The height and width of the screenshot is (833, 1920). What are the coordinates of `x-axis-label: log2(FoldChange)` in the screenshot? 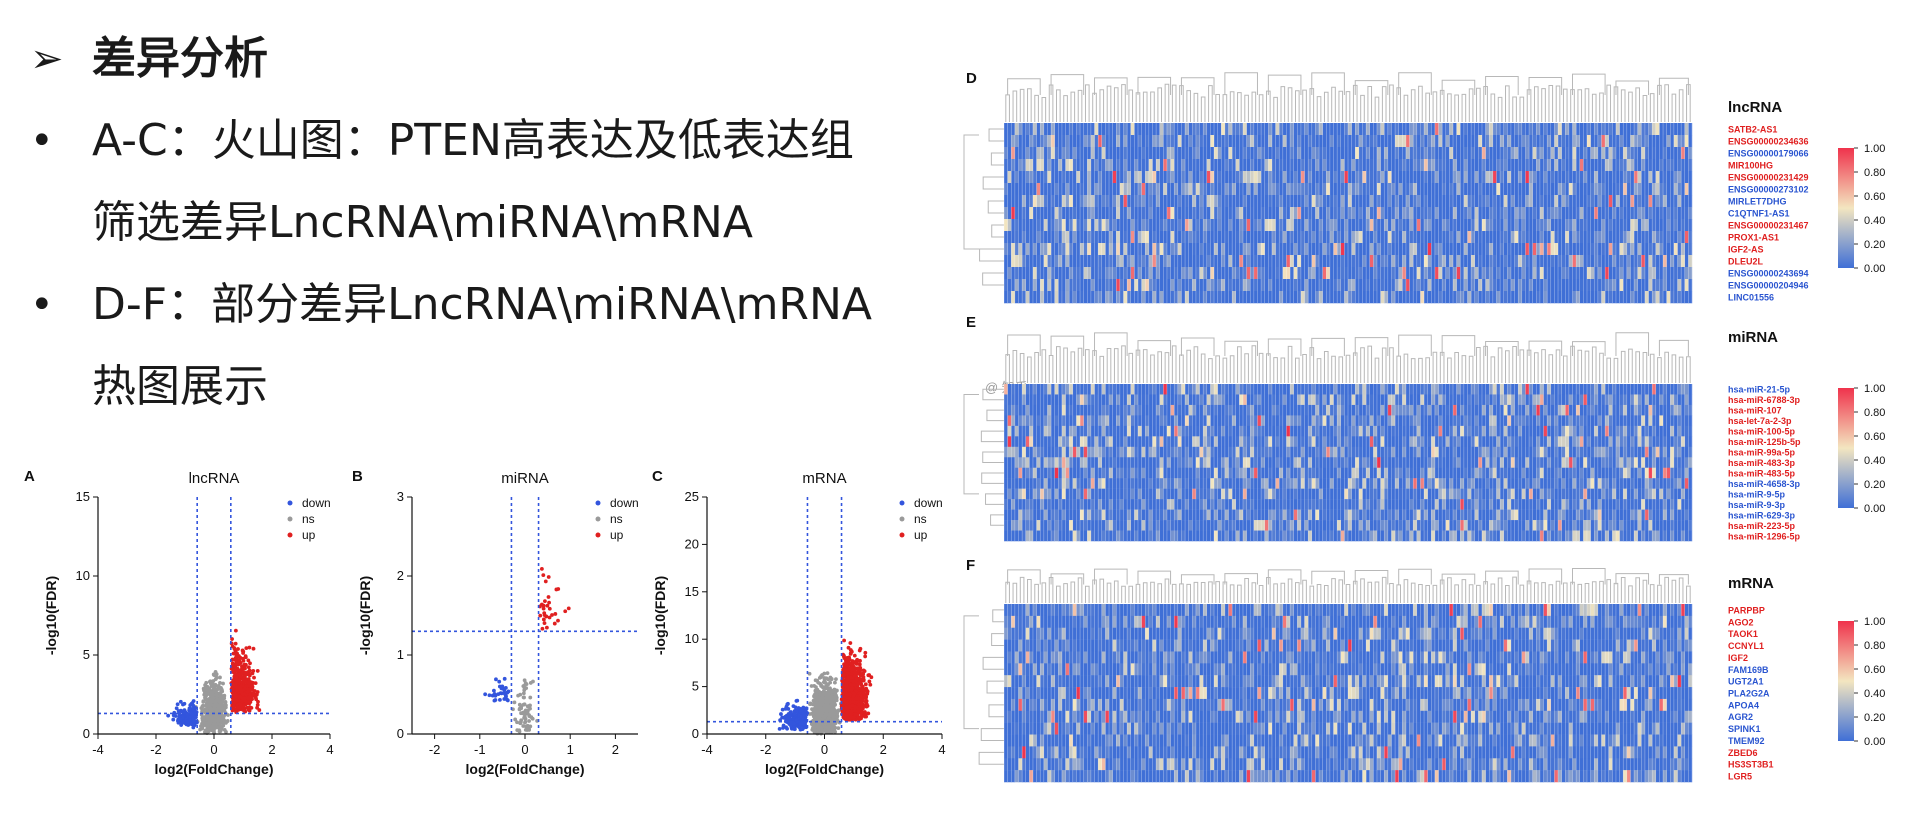 It's located at (214, 769).